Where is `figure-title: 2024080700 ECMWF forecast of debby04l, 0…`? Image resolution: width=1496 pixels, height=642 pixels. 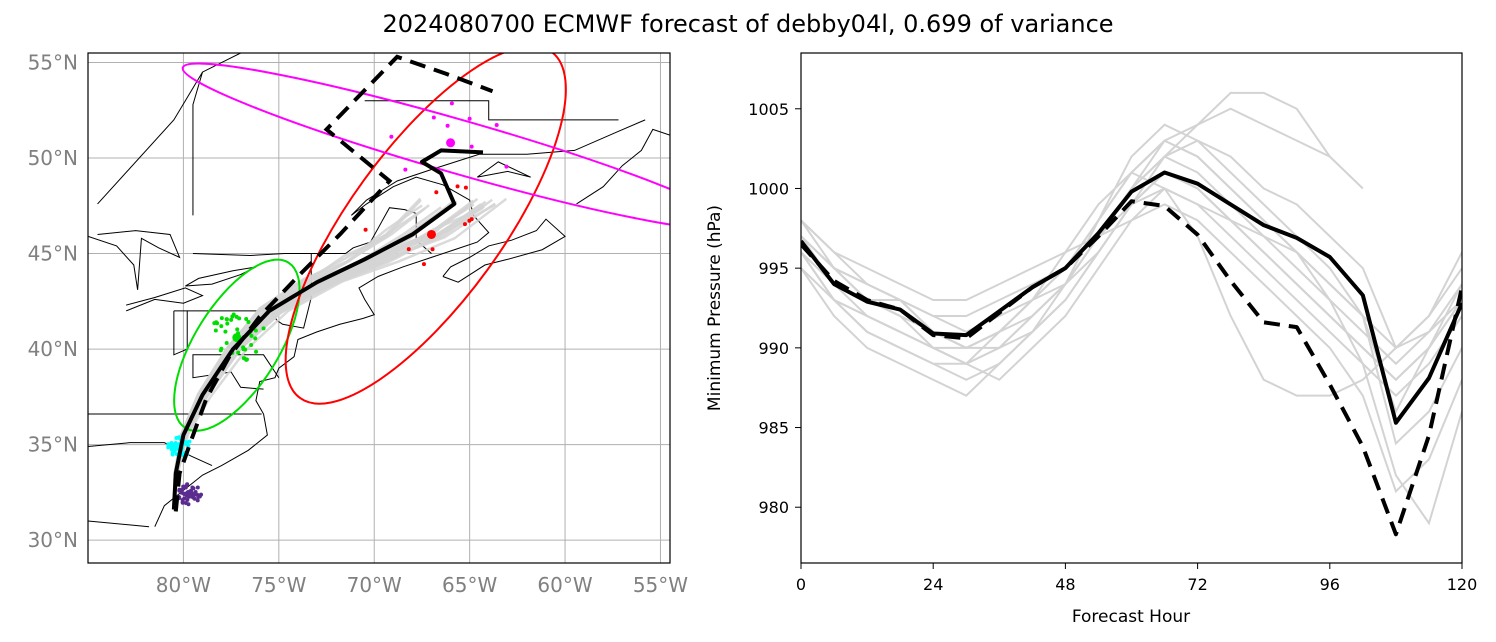 figure-title: 2024080700 ECMWF forecast of debby04l, 0… is located at coordinates (748, 24).